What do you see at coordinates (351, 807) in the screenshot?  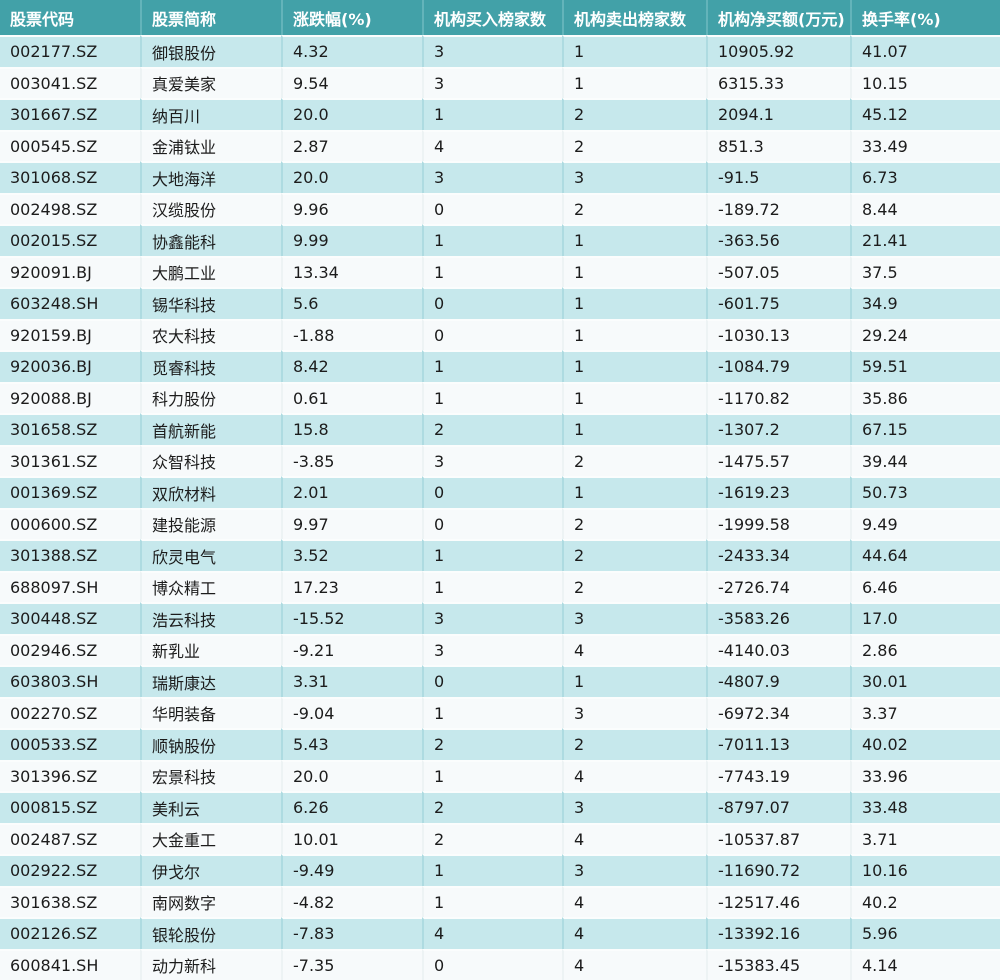 I see `cell-change-pct: 6.26` at bounding box center [351, 807].